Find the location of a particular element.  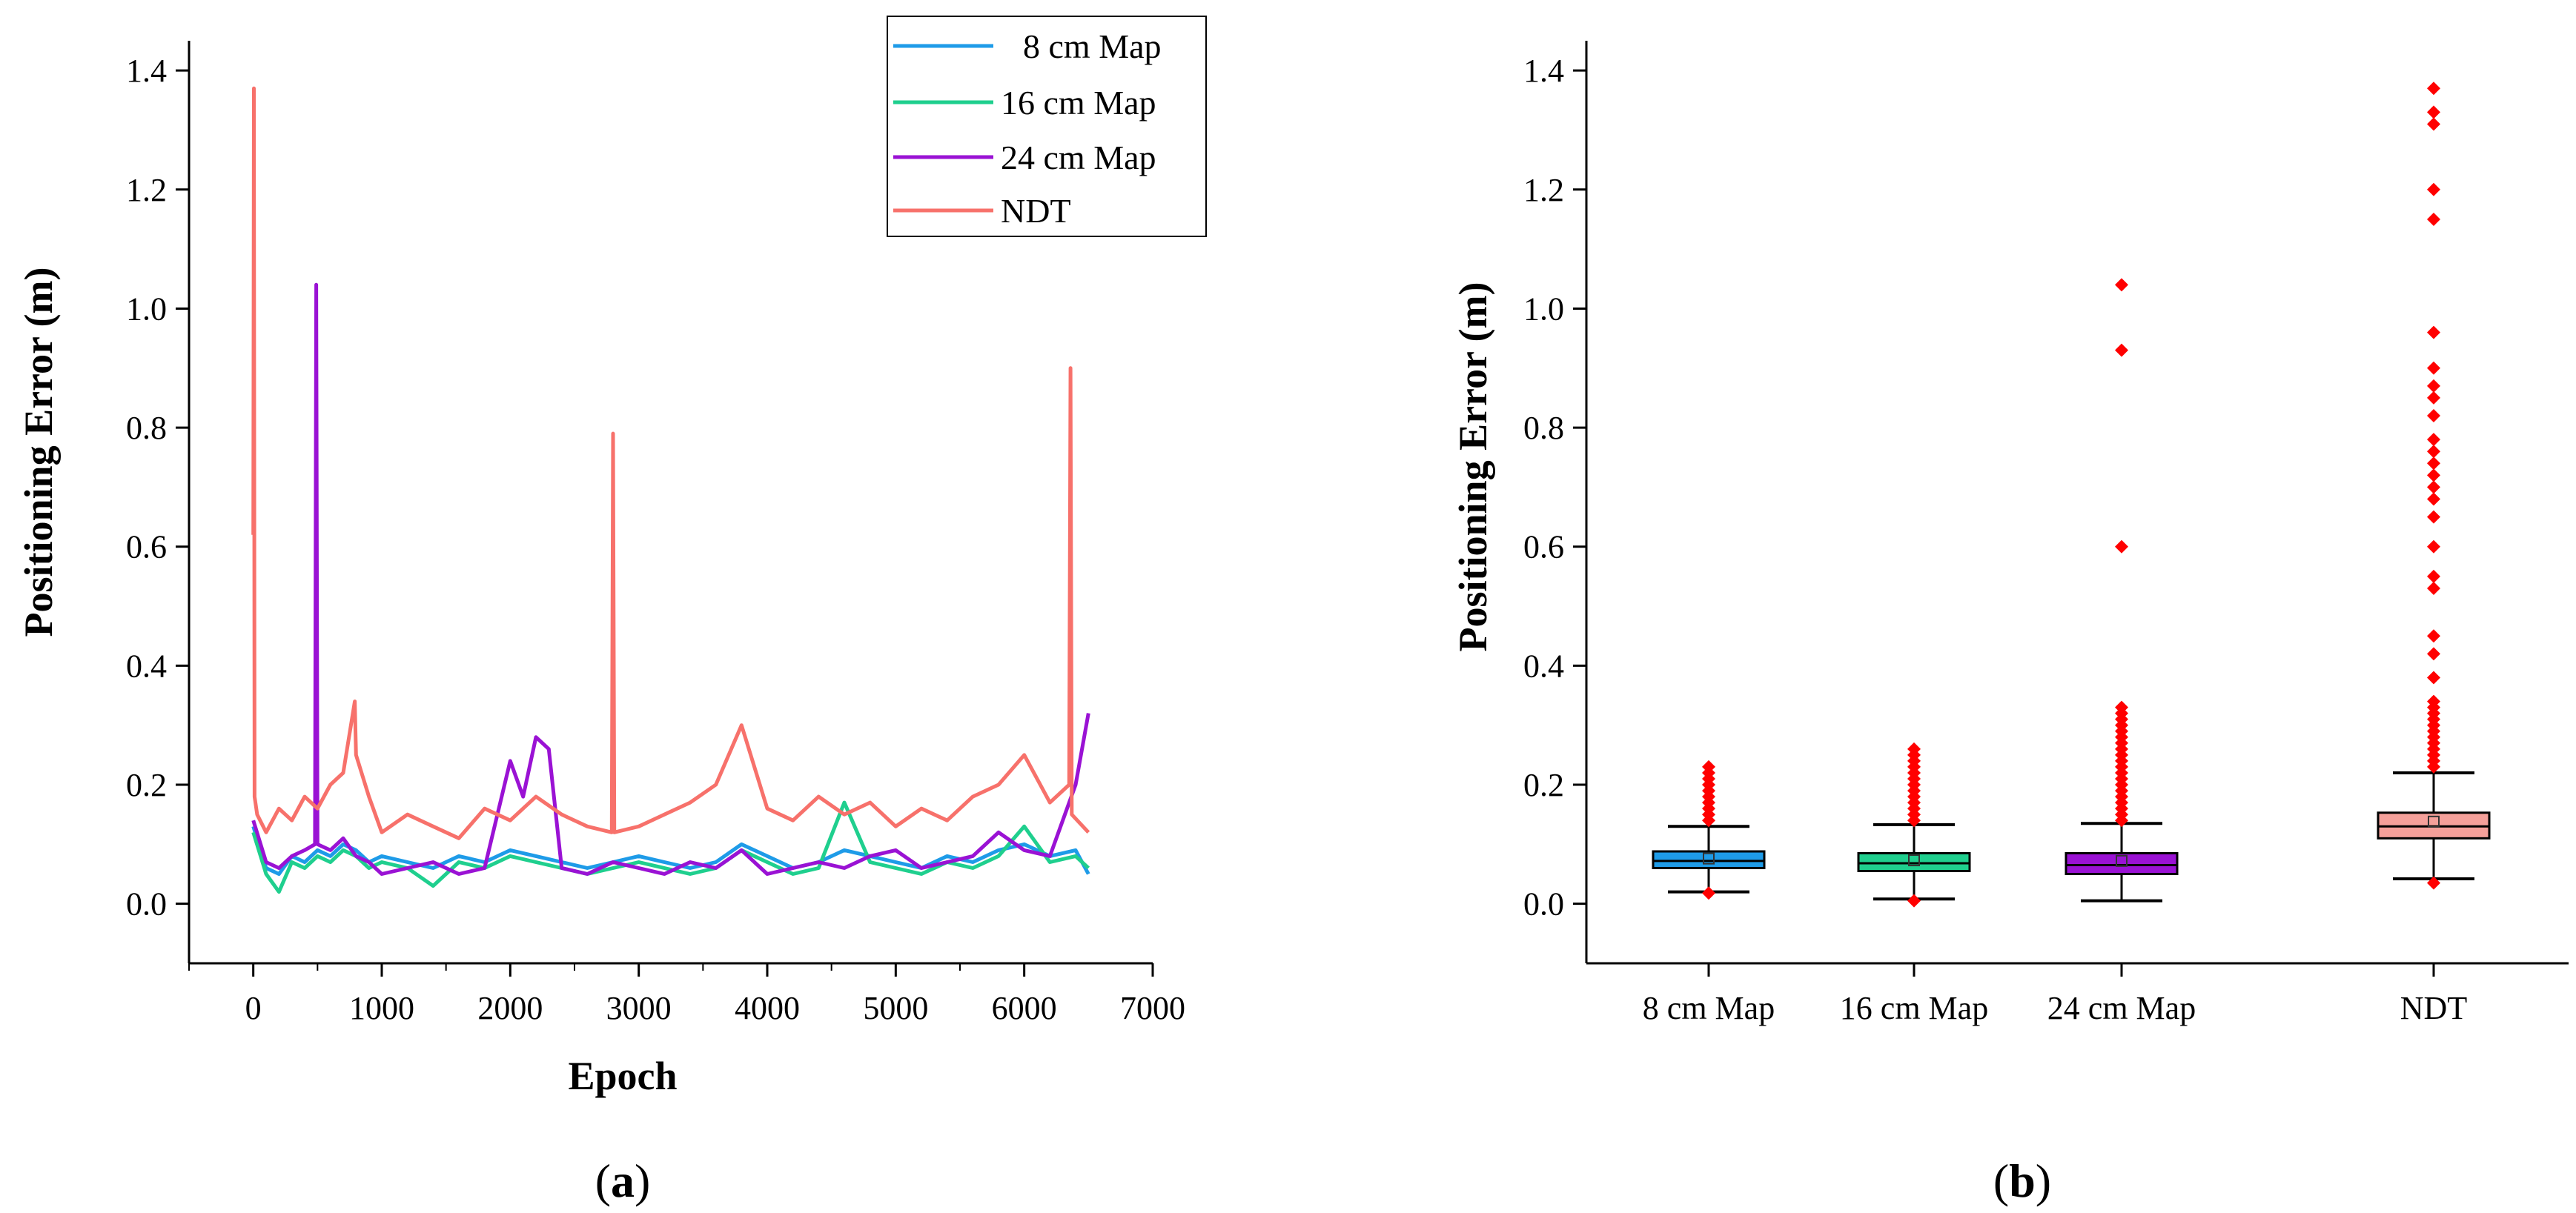

panel-a-x-tick-label: 3000 is located at coordinates (639, 1008).